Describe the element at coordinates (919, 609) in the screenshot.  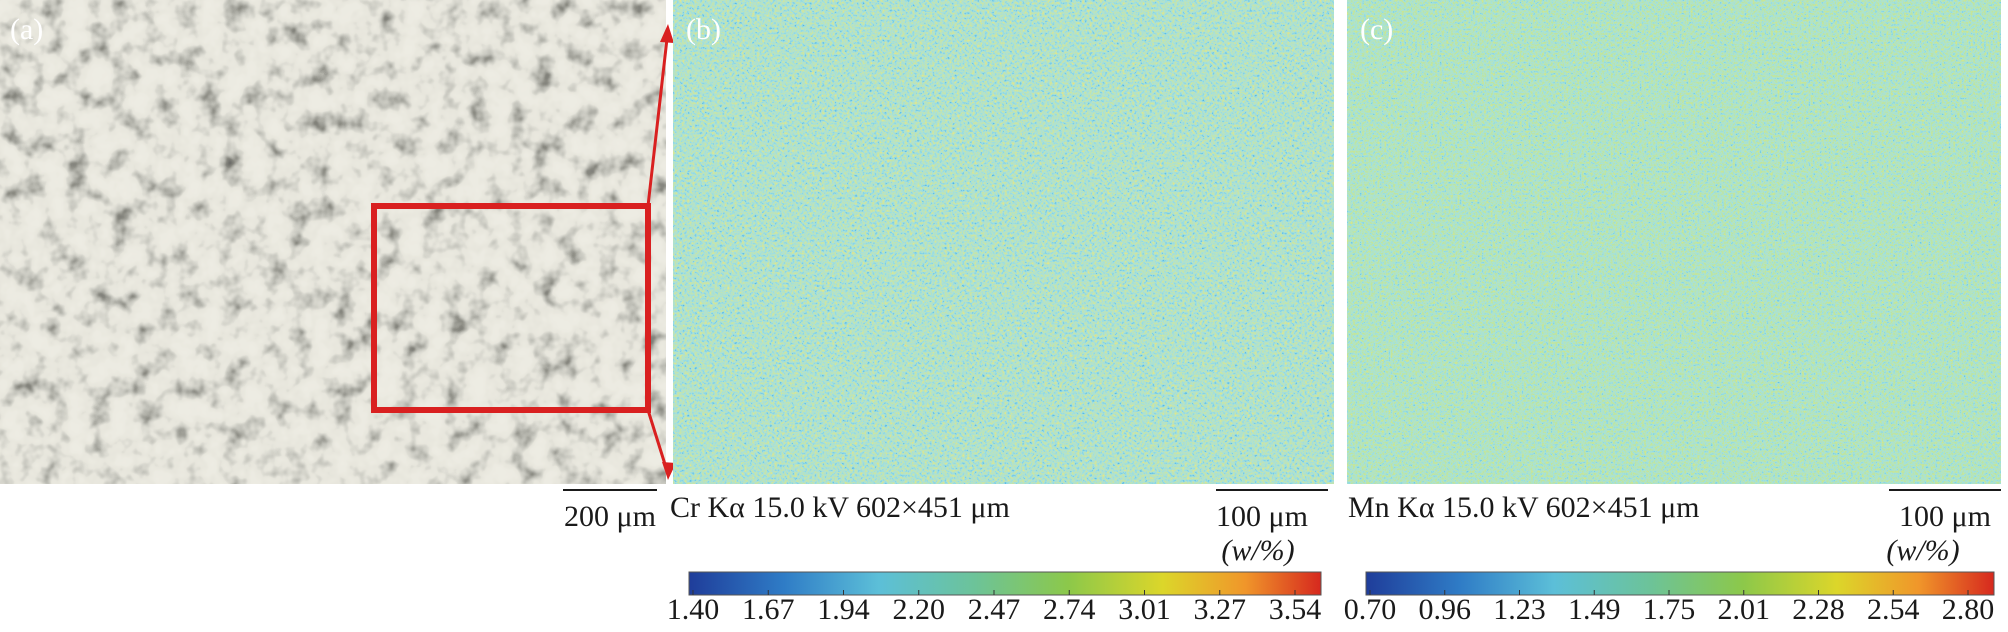
I see `colorbar-tick-label: 2.20` at that location.